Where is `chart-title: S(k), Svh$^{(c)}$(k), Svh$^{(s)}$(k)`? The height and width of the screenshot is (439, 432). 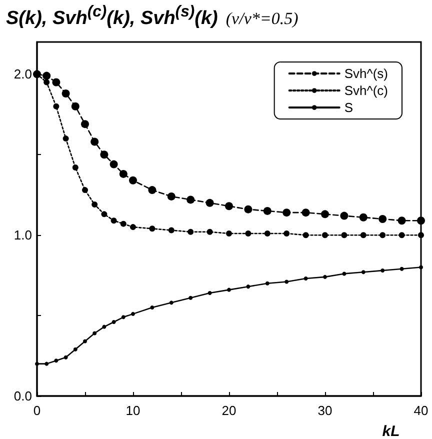 chart-title: S(k), Svh$^{(c)}$(k), Svh$^{(s)}$(k) is located at coordinates (112, 17).